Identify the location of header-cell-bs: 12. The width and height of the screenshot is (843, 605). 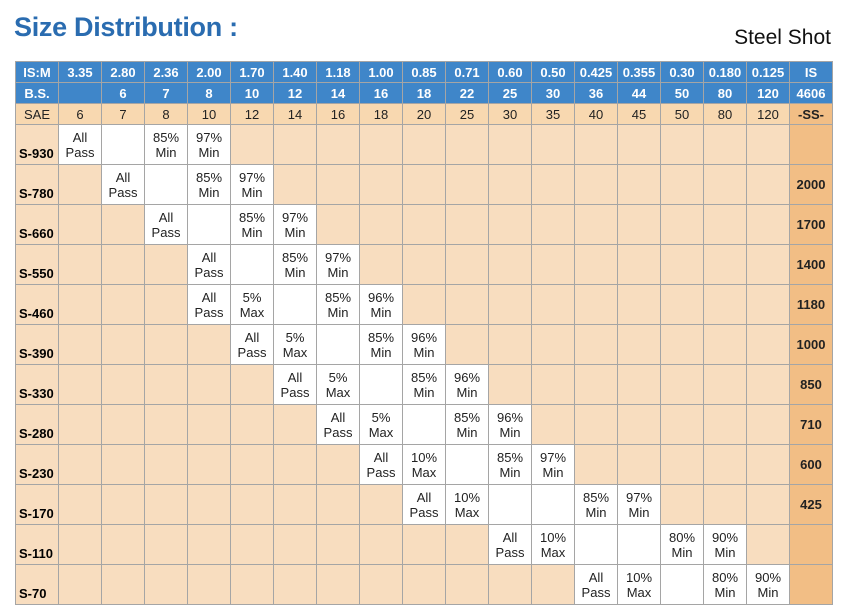
(295, 93).